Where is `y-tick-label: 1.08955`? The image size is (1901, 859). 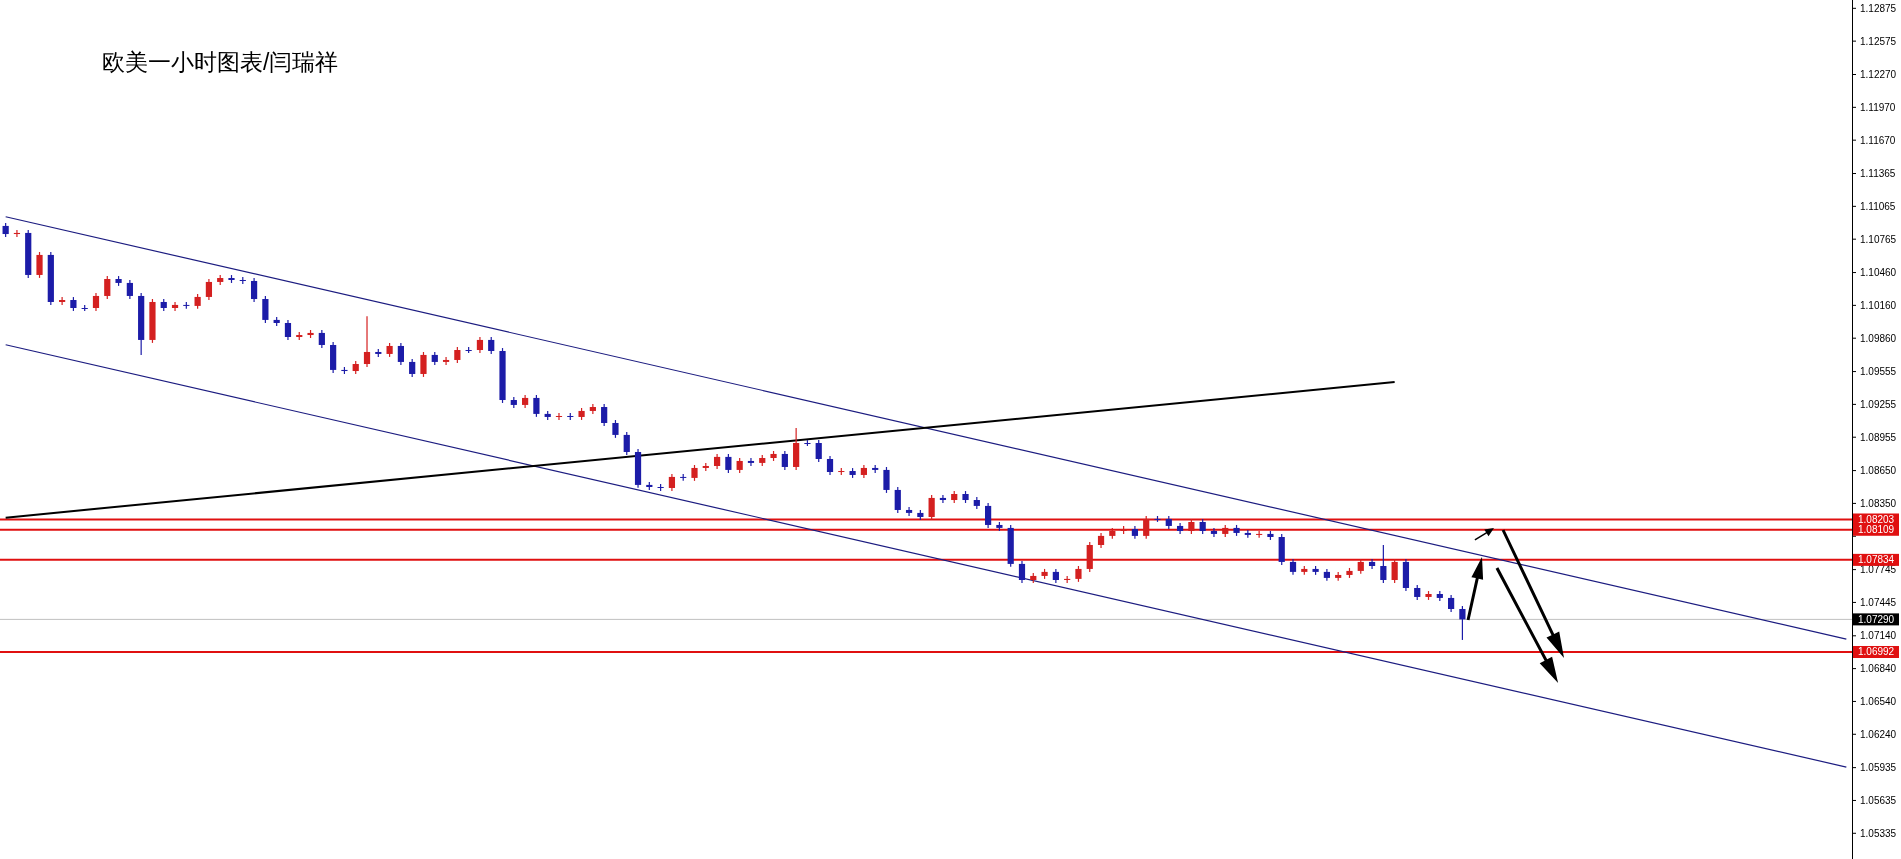
y-tick-label: 1.08955 is located at coordinates (1878, 437).